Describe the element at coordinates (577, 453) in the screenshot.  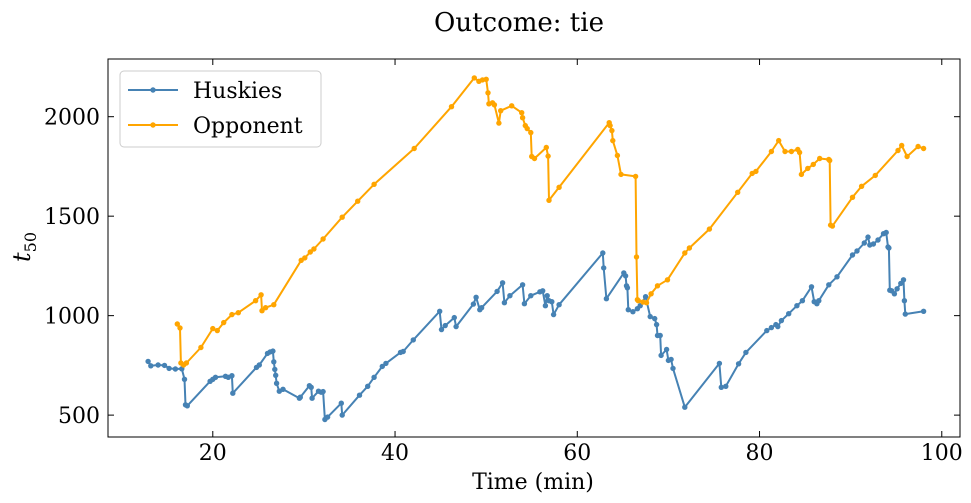
I see `x-tick-label: 60` at that location.